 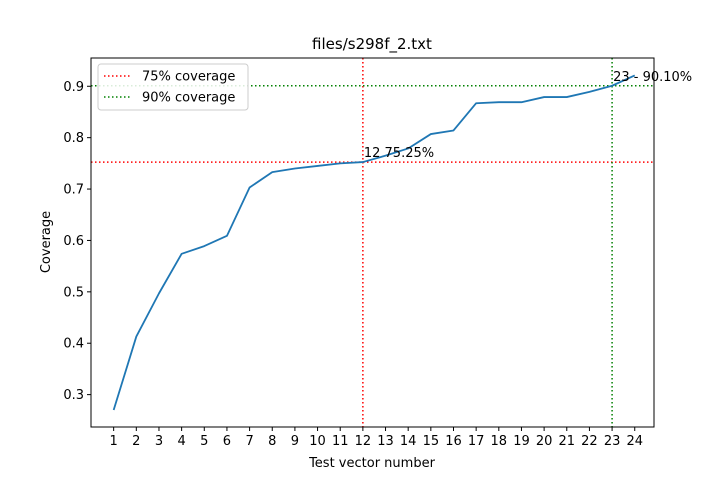 I want to click on x-tick-label: 10, so click(x=317, y=441).